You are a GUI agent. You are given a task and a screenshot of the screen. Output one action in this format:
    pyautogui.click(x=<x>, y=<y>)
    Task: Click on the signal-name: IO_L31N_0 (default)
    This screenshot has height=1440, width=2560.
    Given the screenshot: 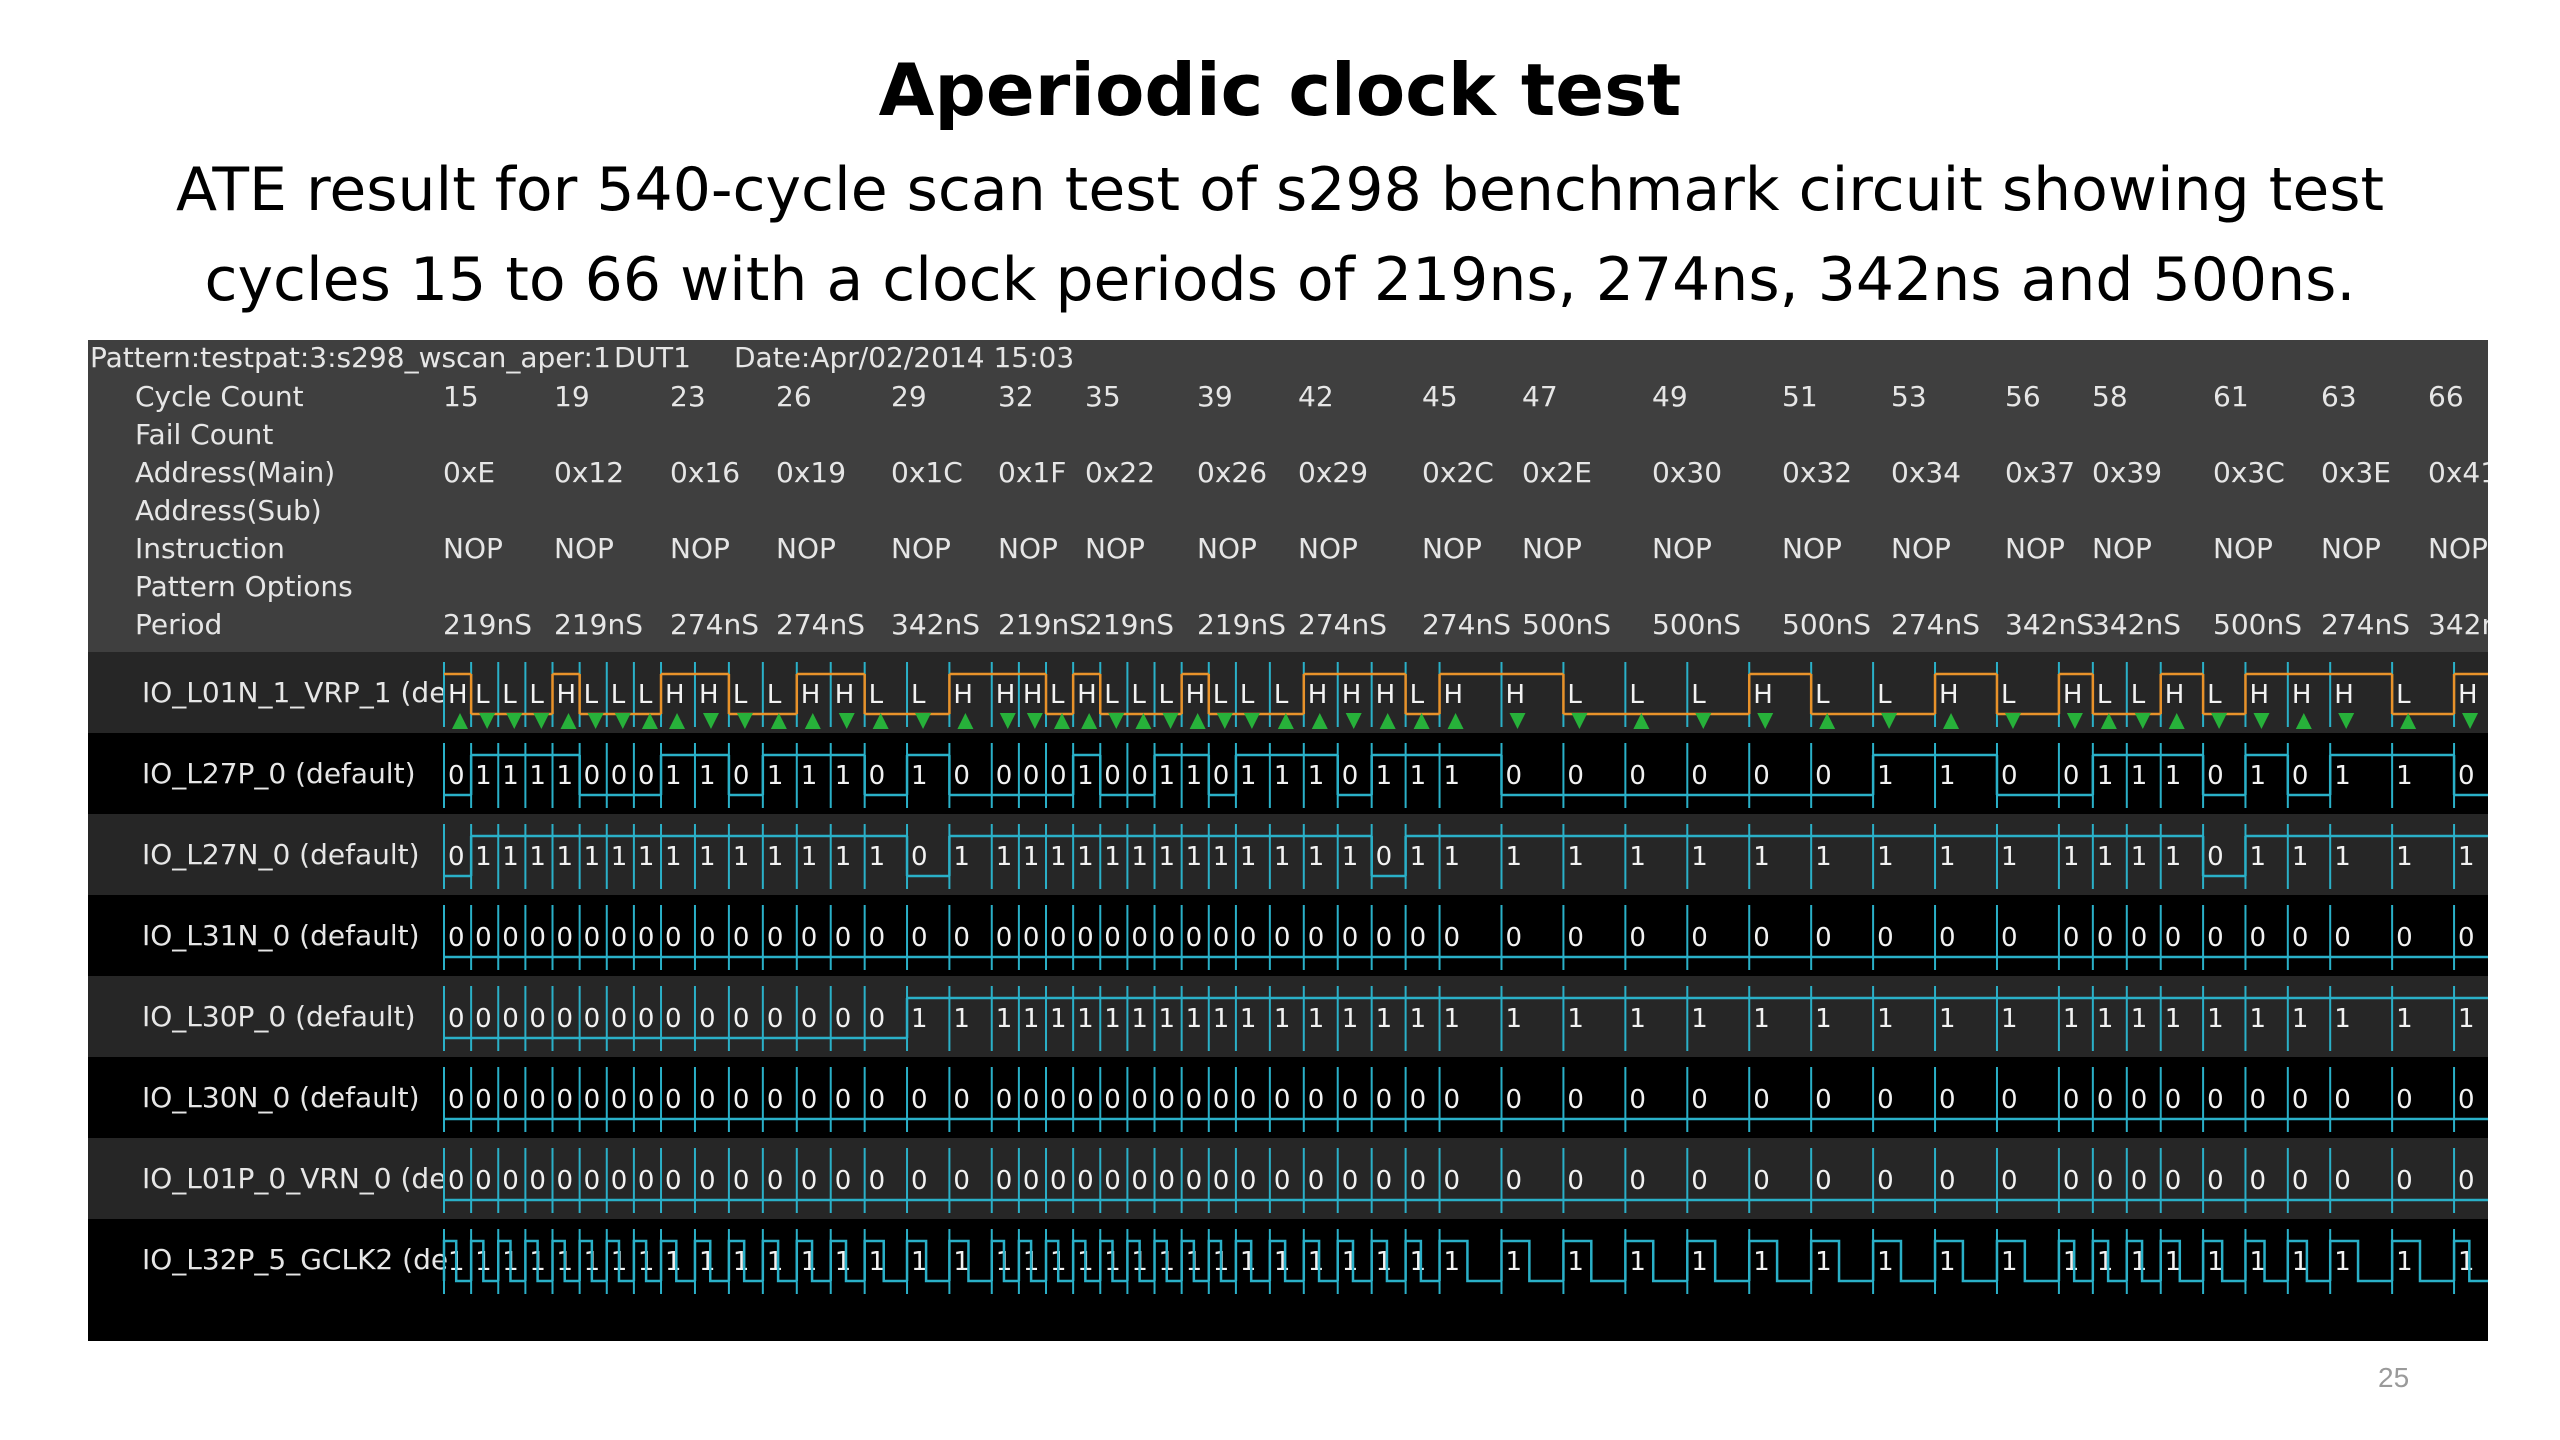 What is the action you would take?
    pyautogui.click(x=281, y=935)
    